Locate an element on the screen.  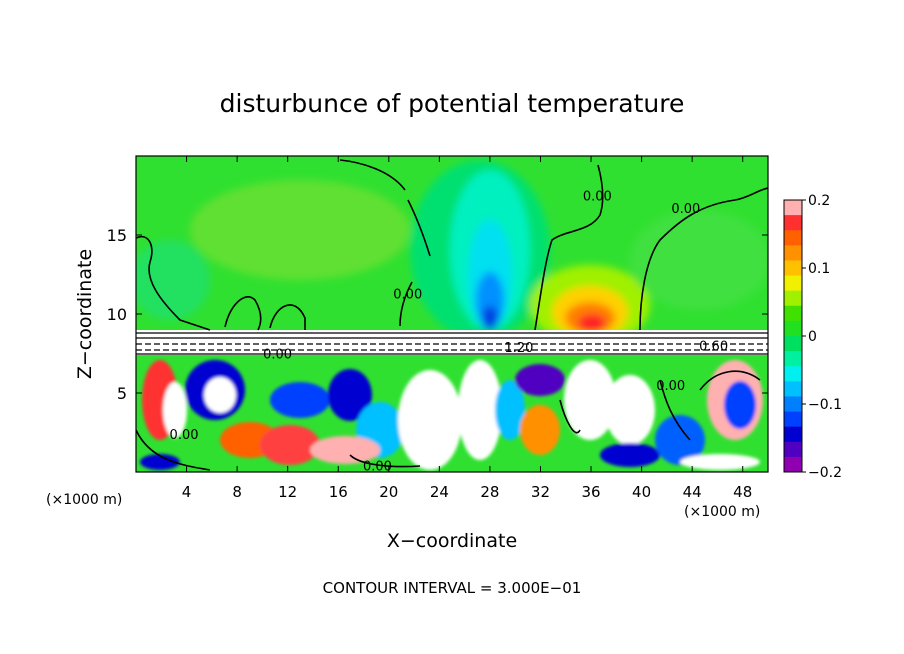
inversion-layer is located at coordinates (452, 342).